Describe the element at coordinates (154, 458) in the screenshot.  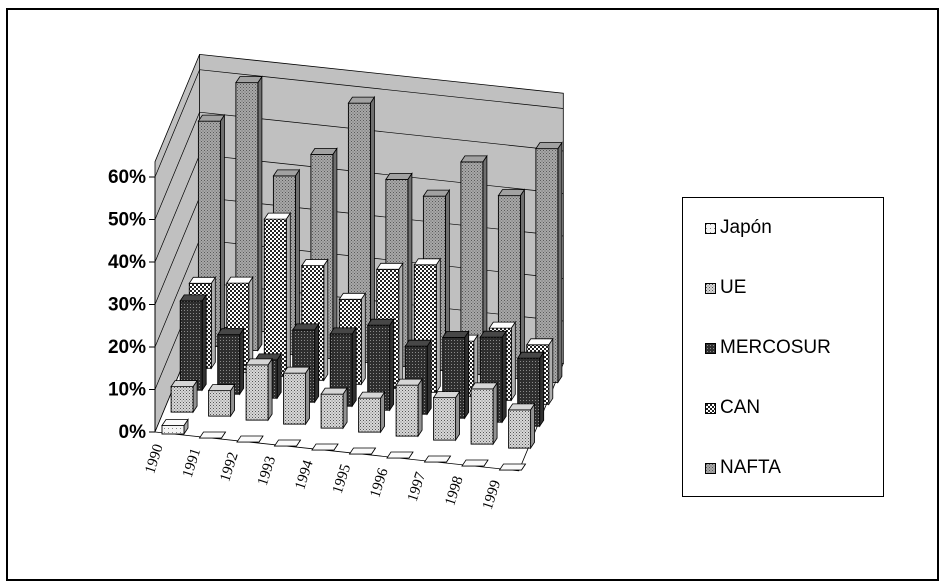
I see `x-tick-label: 1990` at that location.